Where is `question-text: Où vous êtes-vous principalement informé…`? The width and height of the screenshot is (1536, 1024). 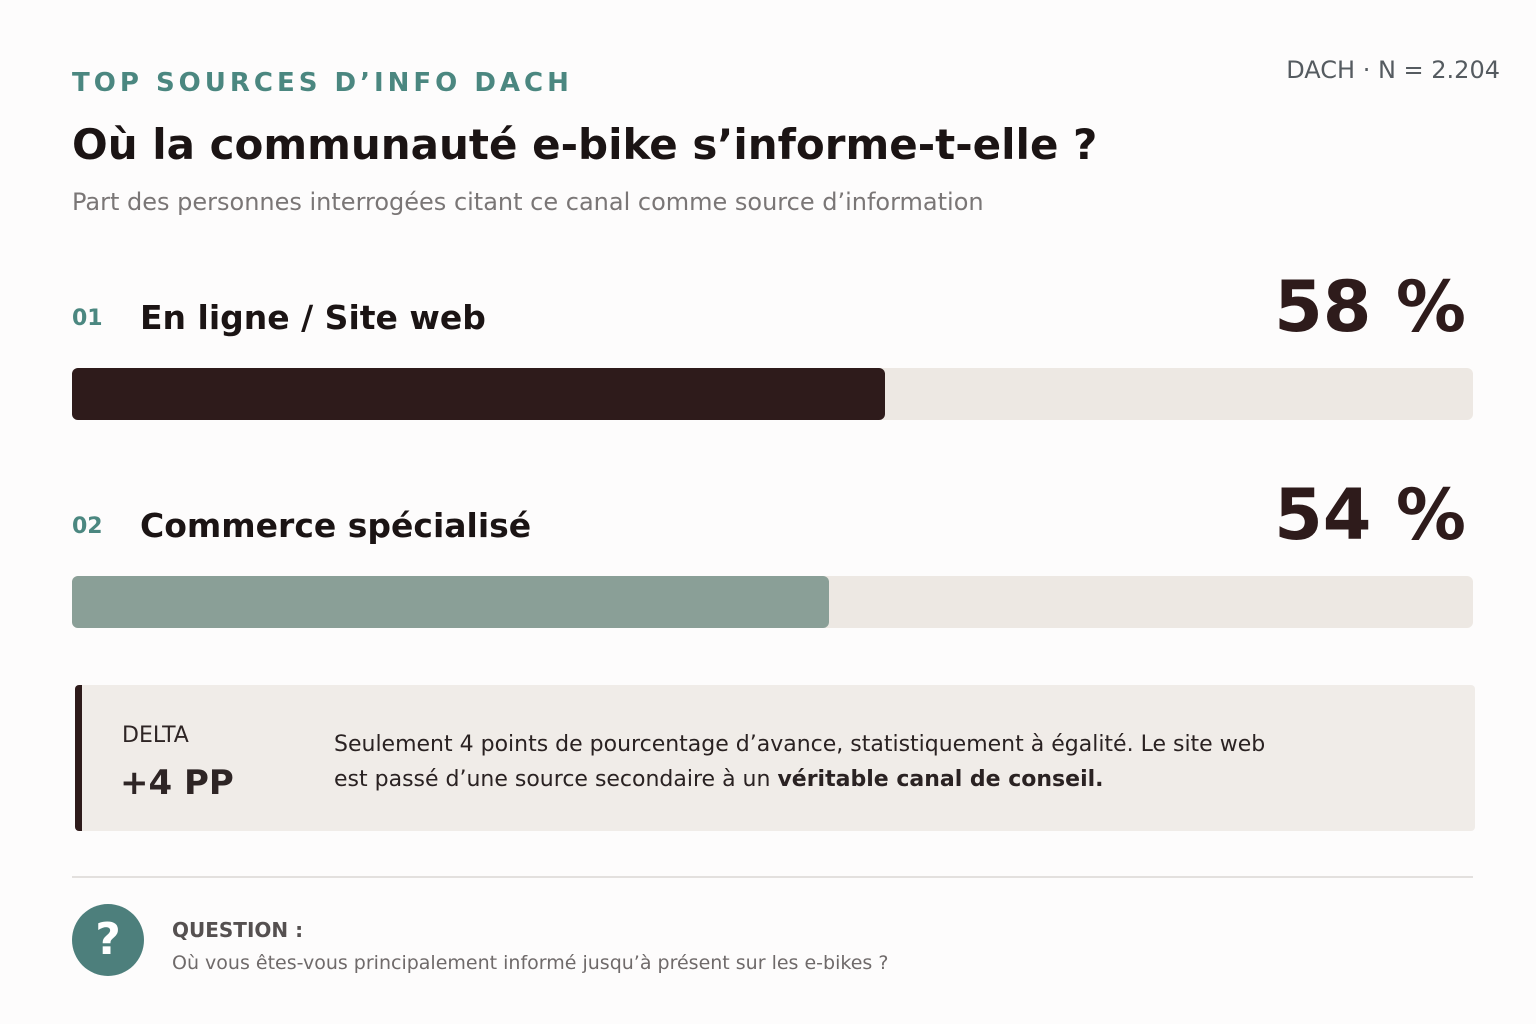
question-text: Où vous êtes-vous principalement informé… is located at coordinates (530, 963).